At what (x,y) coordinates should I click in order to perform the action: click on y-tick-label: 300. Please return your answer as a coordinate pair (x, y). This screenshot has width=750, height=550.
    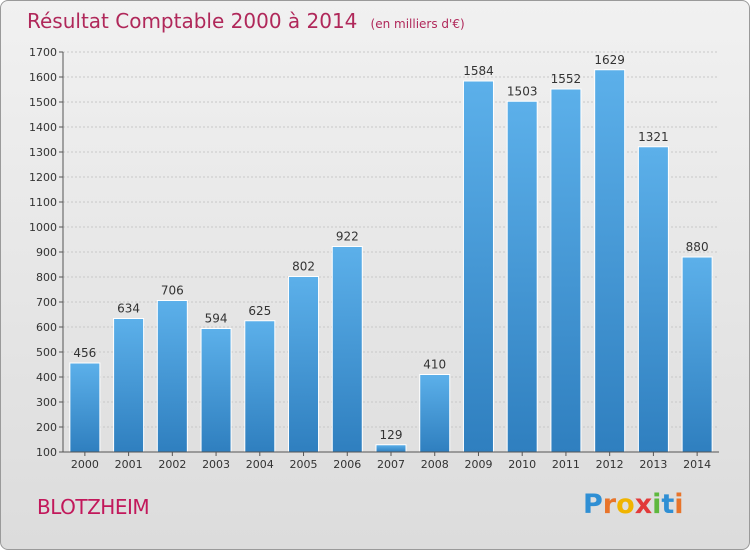
    Looking at the image, I should click on (46, 402).